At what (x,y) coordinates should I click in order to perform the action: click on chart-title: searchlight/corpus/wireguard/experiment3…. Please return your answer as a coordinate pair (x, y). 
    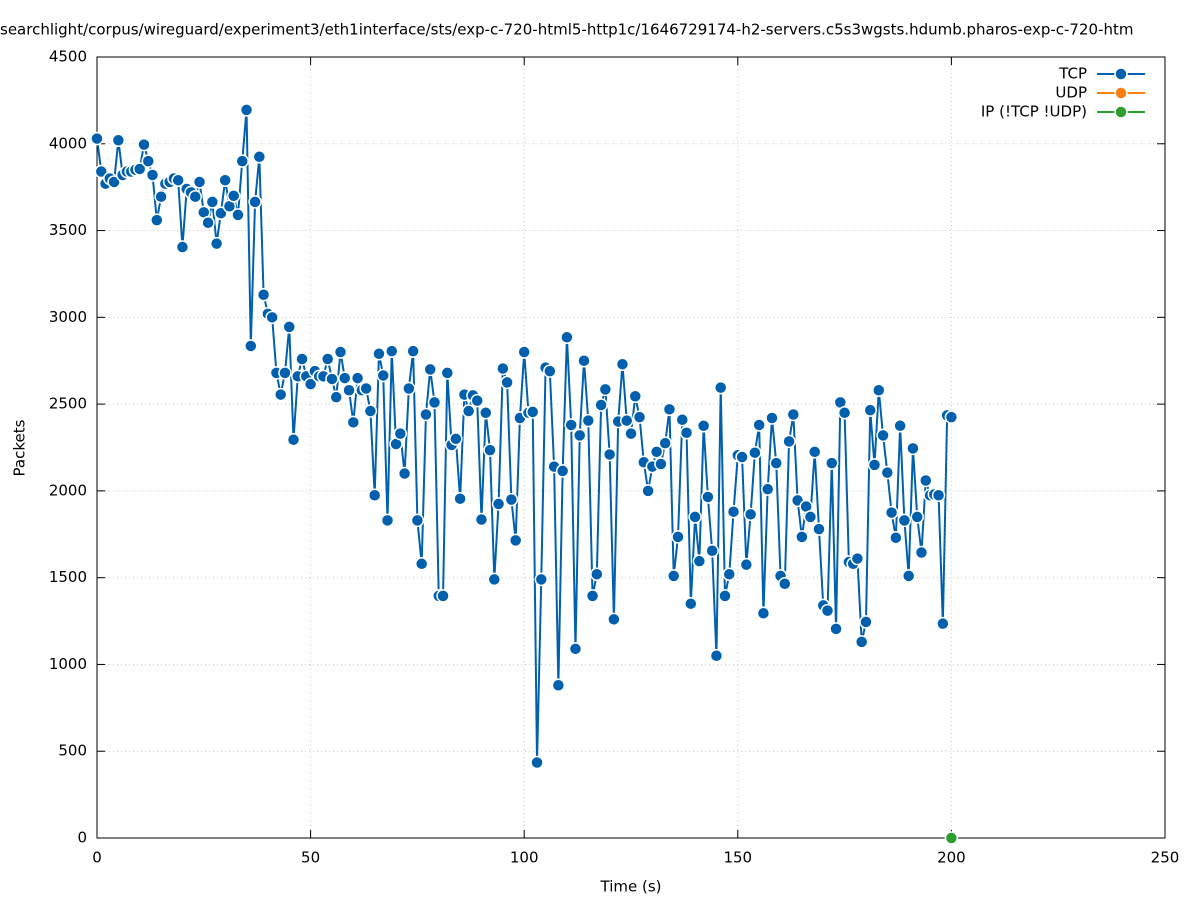
    Looking at the image, I should click on (566, 30).